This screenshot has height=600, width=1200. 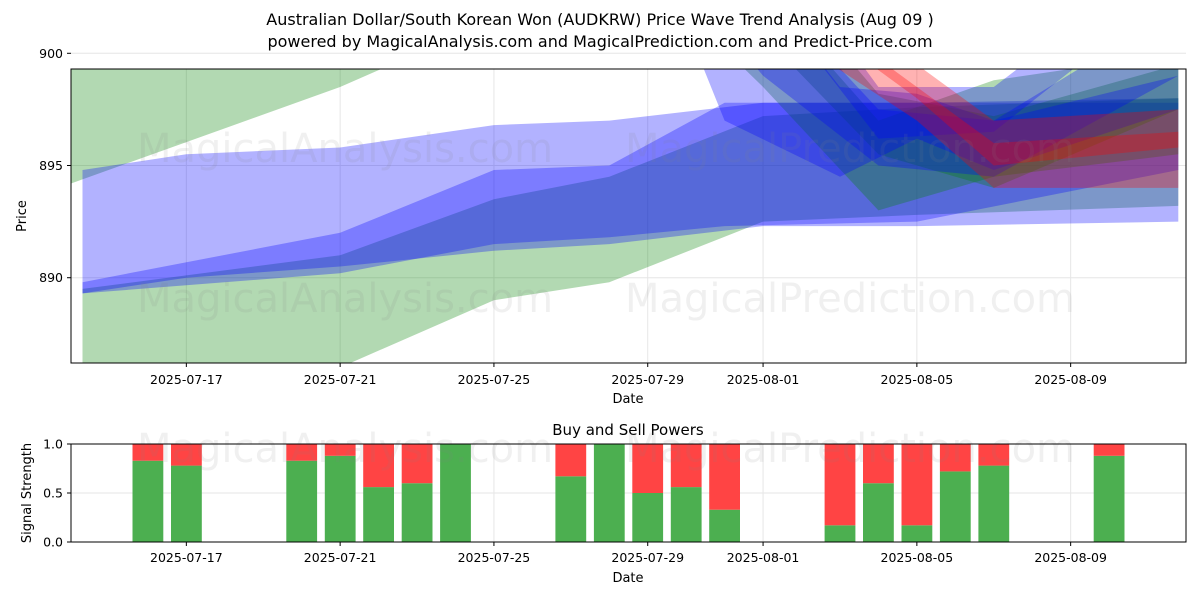 I want to click on signal-x-tick-label: 2025-07-29, so click(x=647, y=557).